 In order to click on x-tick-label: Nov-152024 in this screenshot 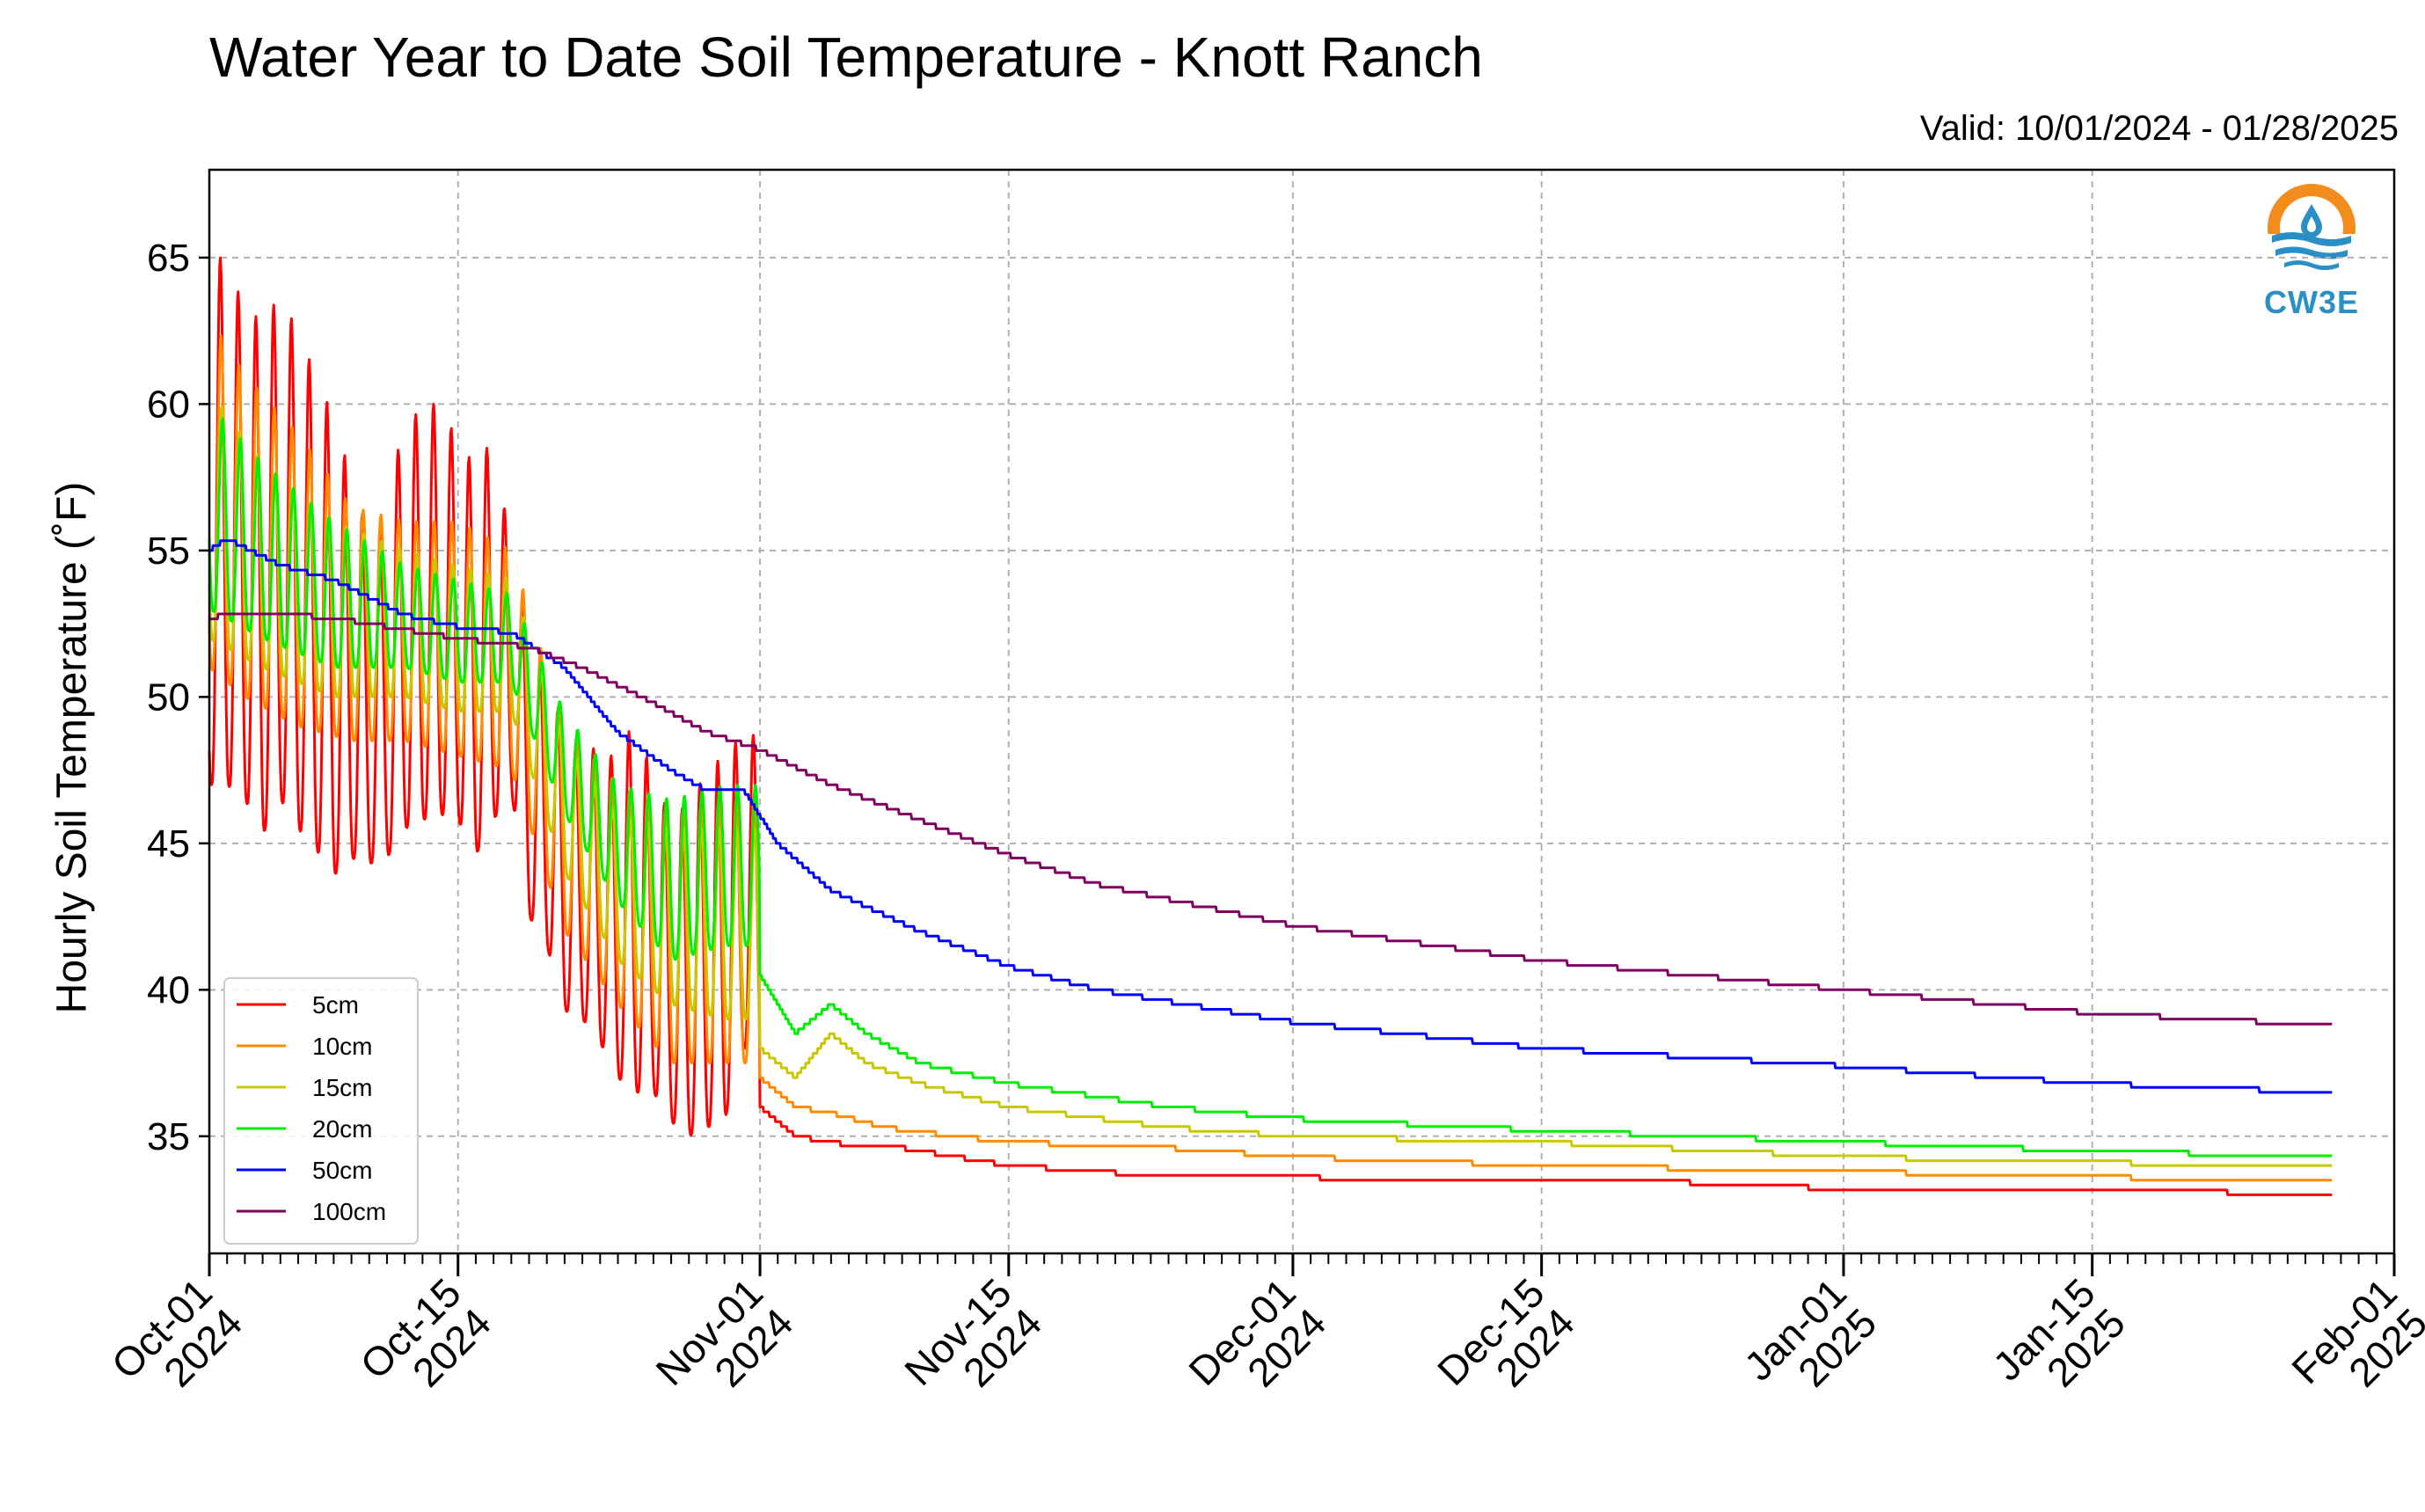, I will do `click(972, 1346)`.